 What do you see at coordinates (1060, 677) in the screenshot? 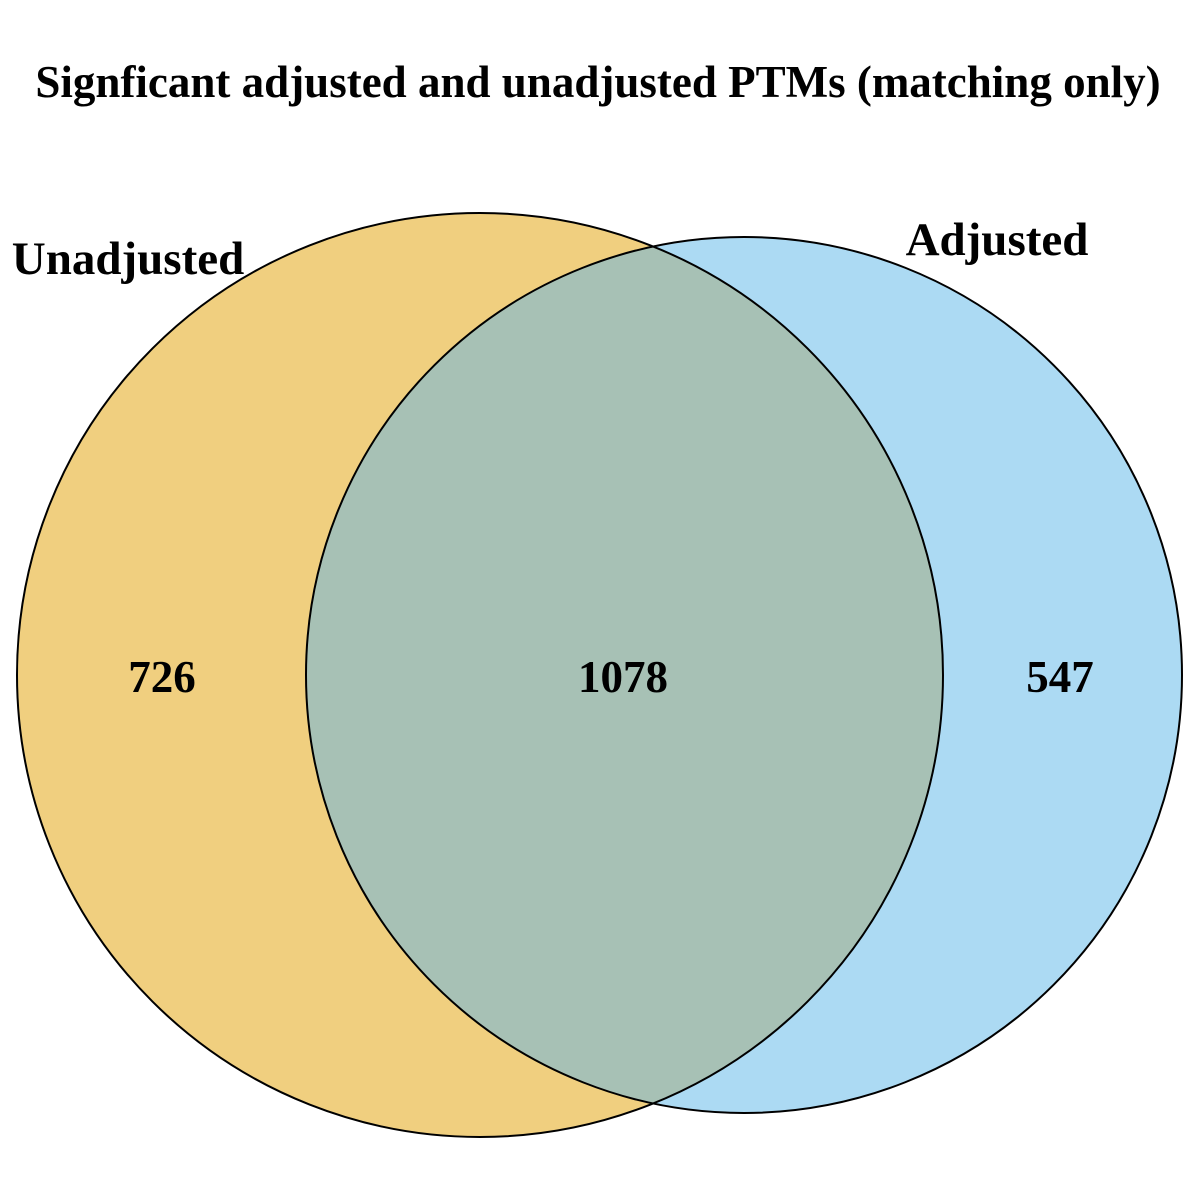
I see `adjusted-only-count: 547` at bounding box center [1060, 677].